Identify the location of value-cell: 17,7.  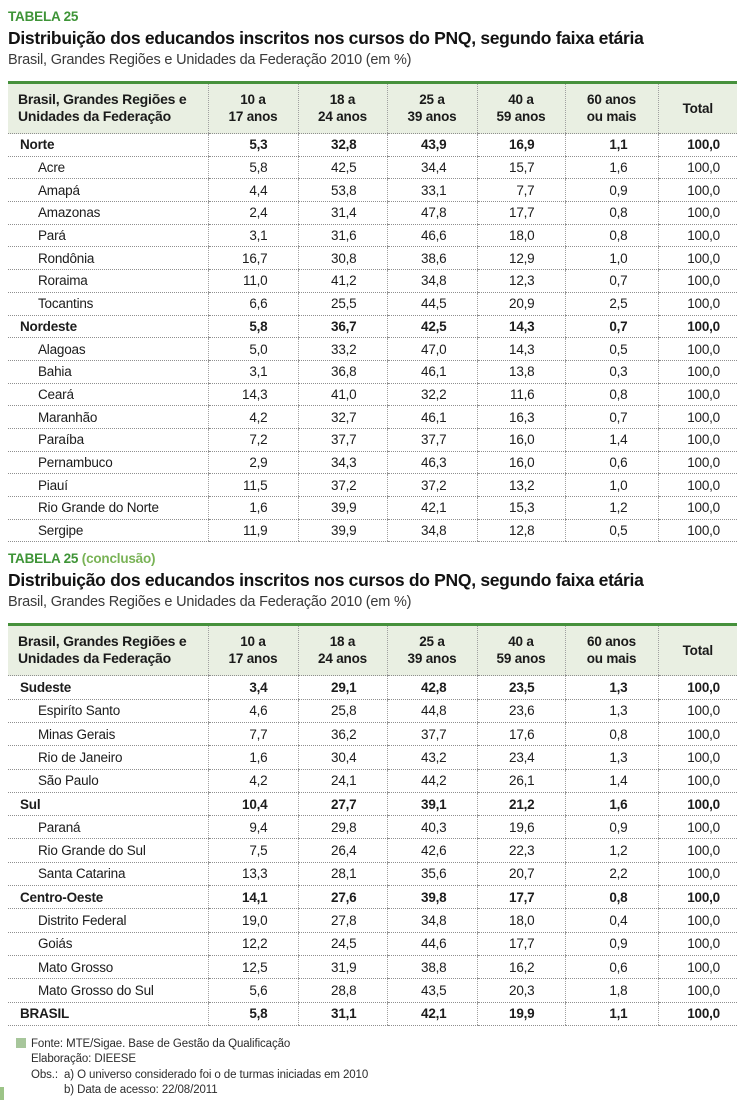
(520, 897).